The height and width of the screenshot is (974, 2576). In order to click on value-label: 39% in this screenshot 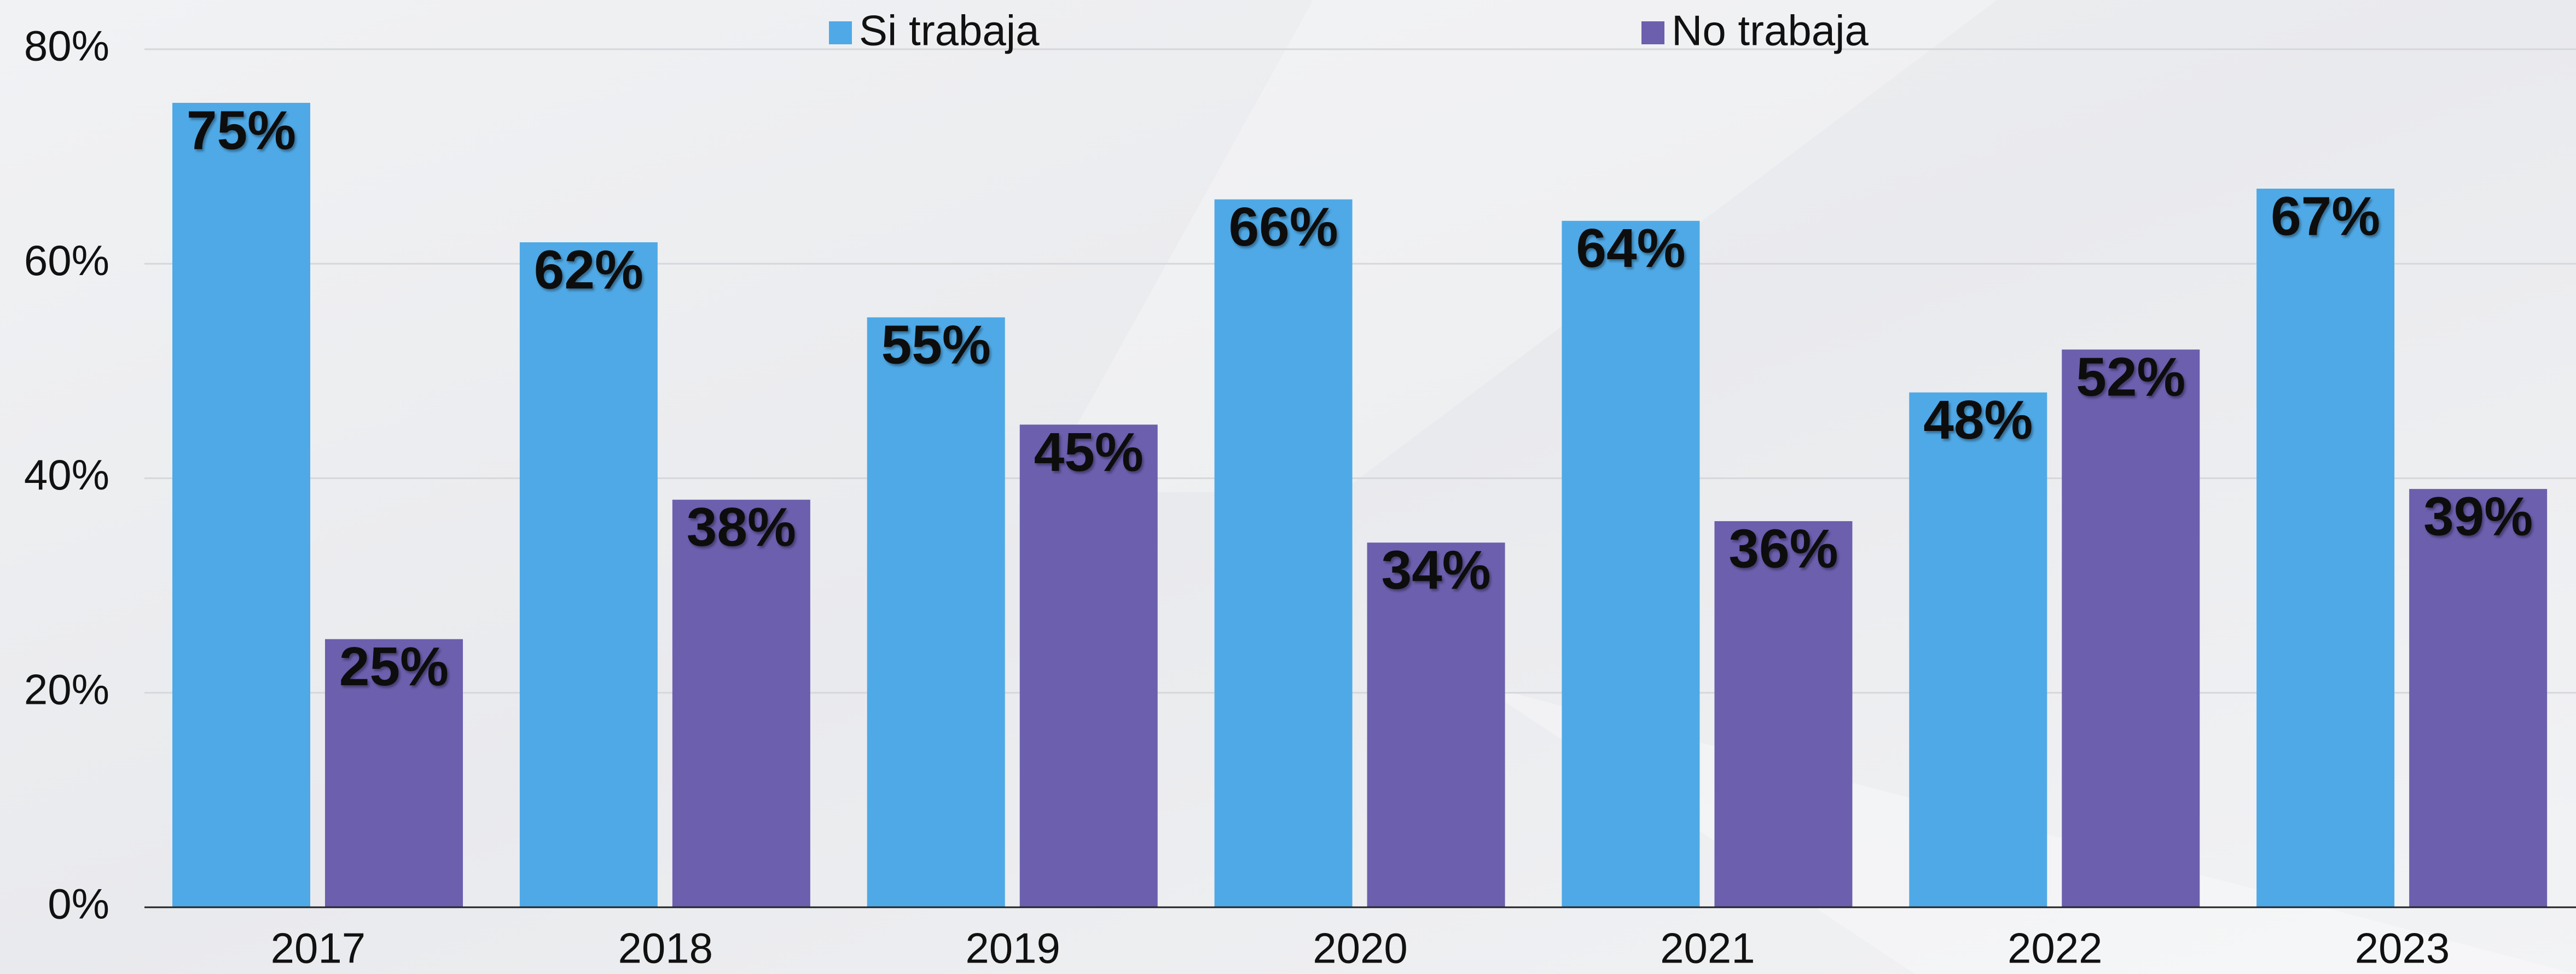, I will do `click(2478, 516)`.